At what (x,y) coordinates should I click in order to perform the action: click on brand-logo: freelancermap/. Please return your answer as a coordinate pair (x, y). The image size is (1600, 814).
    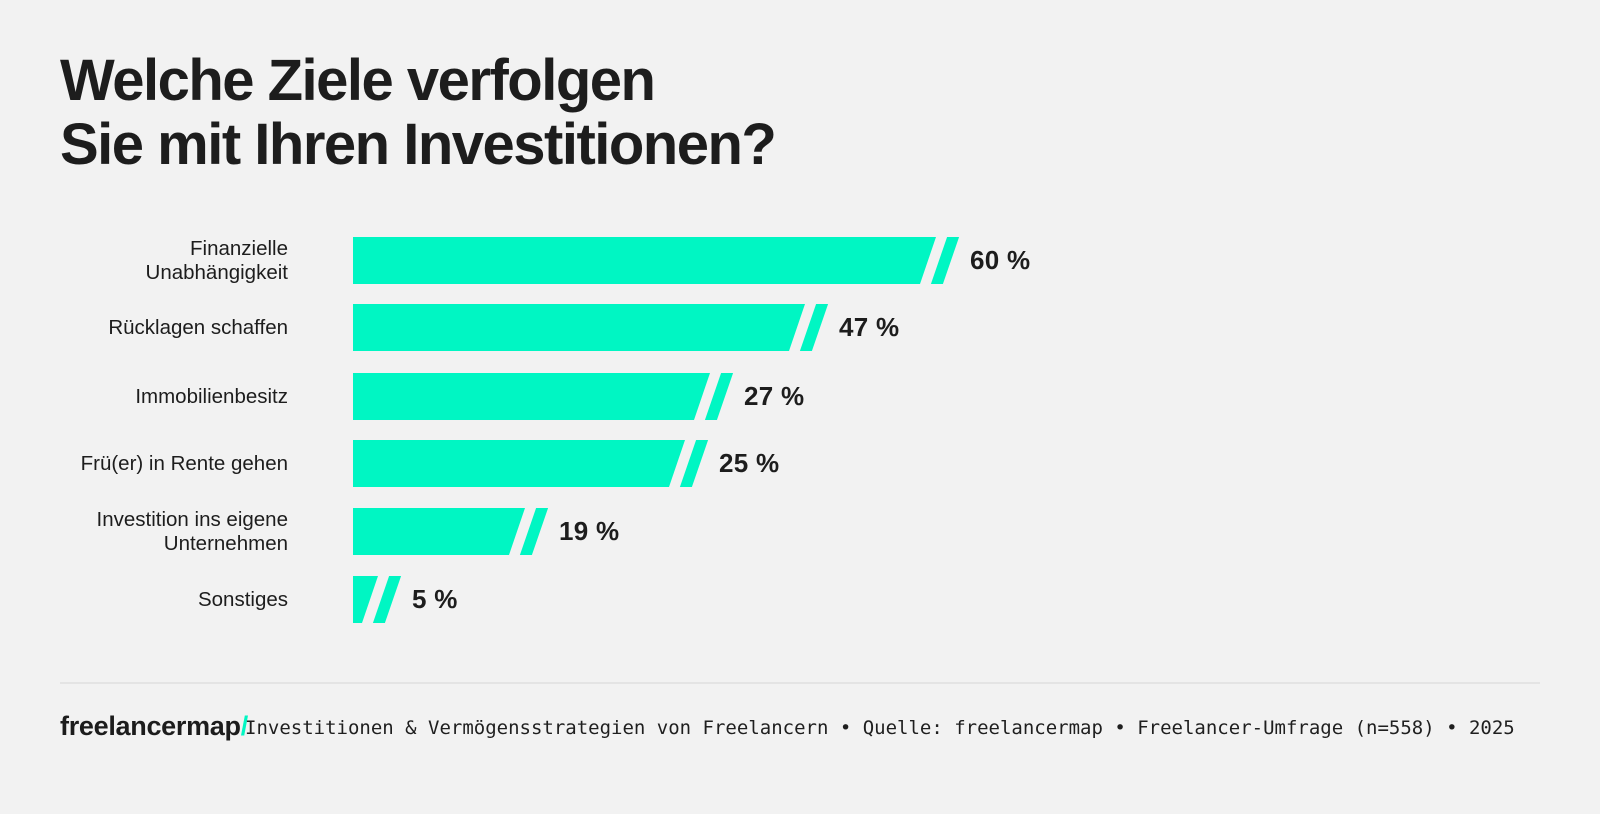
    Looking at the image, I should click on (154, 726).